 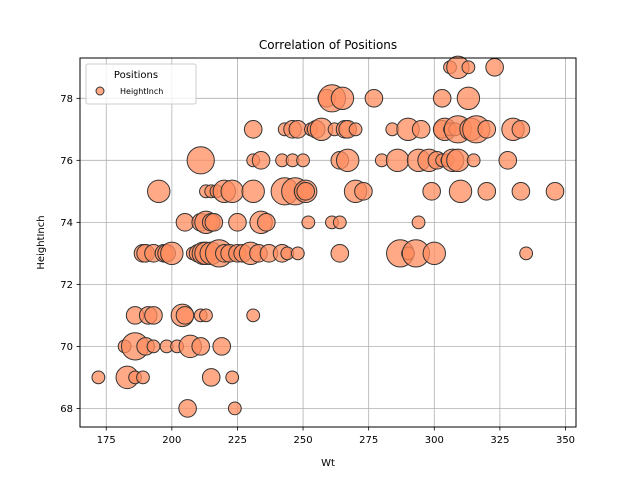 I want to click on legend-box, so click(x=141, y=84).